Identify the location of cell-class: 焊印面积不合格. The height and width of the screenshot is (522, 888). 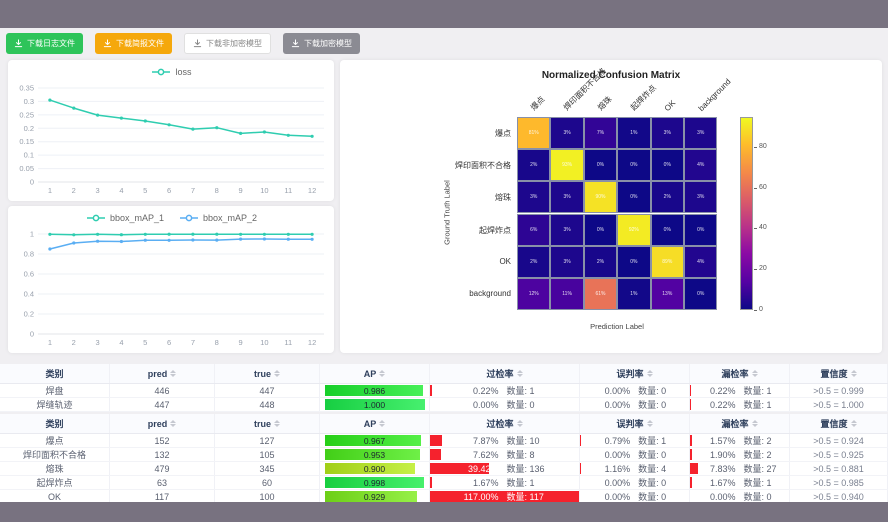
(55, 454).